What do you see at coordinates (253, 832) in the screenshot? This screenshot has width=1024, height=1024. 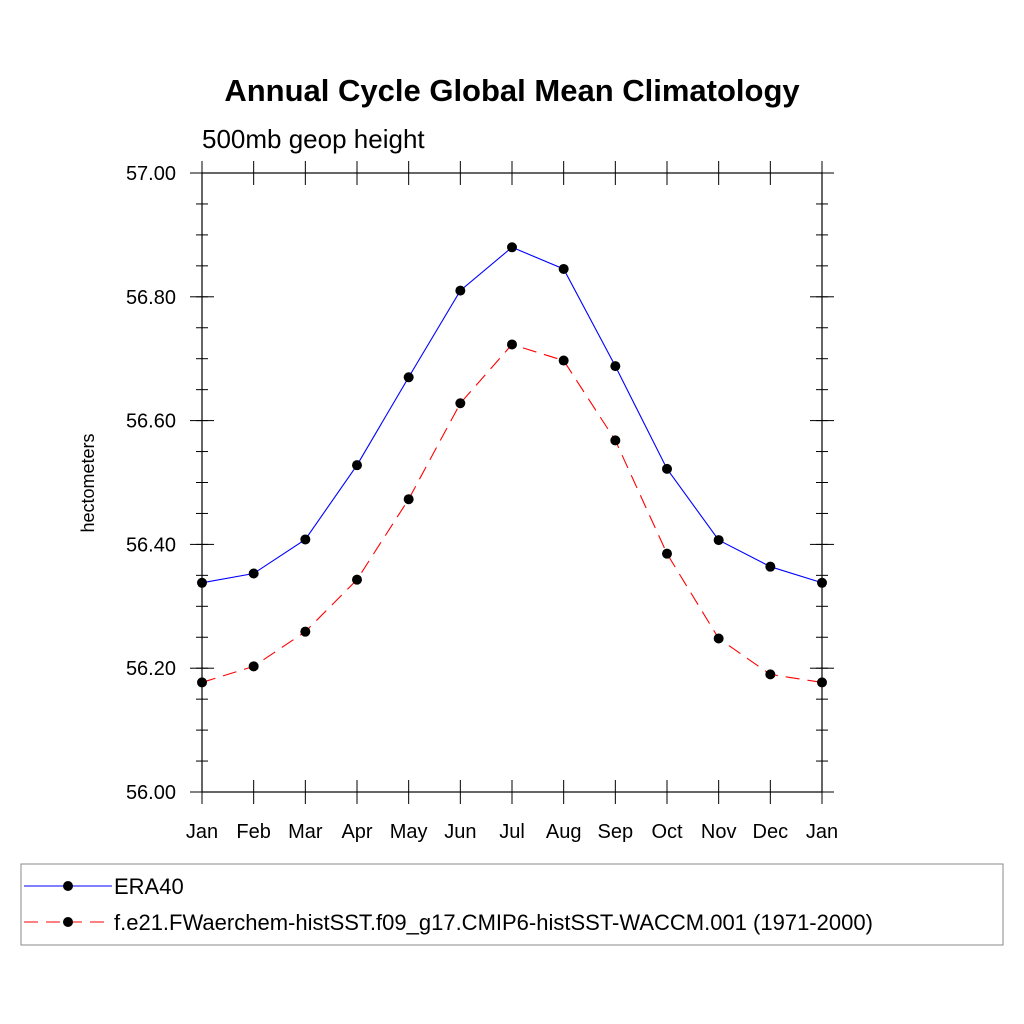 I see `x-tick-label: Feb` at bounding box center [253, 832].